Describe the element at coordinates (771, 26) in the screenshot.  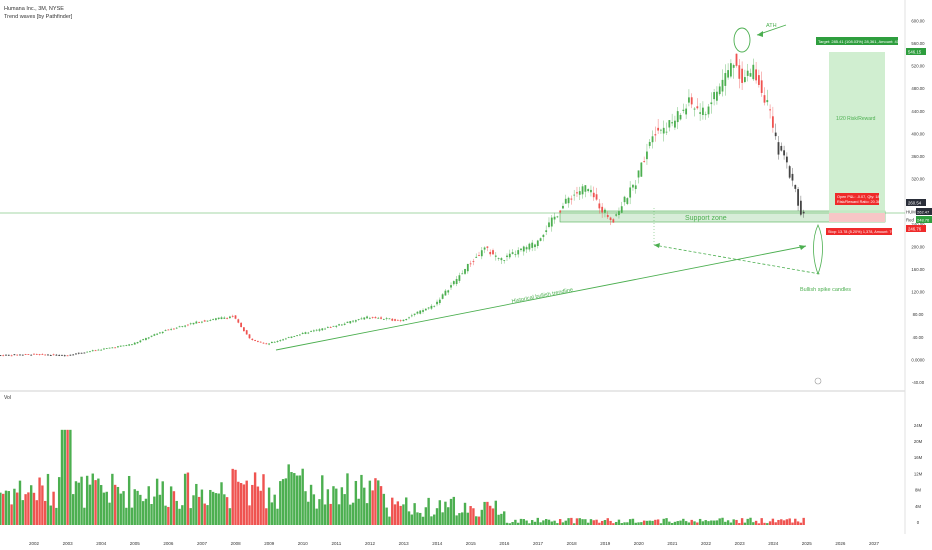
I see `ath-label: ATH` at that location.